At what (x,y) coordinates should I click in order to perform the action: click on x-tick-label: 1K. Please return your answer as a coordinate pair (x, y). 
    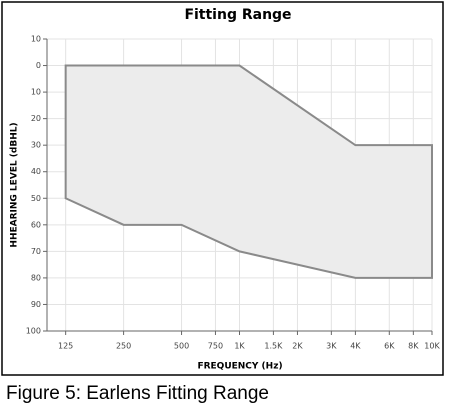
    Looking at the image, I should click on (239, 346).